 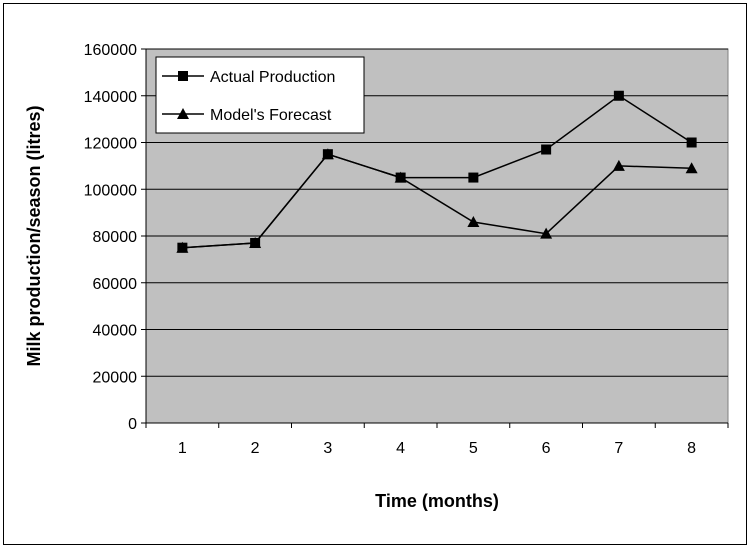 What do you see at coordinates (618, 448) in the screenshot?
I see `x-tick-label: 7` at bounding box center [618, 448].